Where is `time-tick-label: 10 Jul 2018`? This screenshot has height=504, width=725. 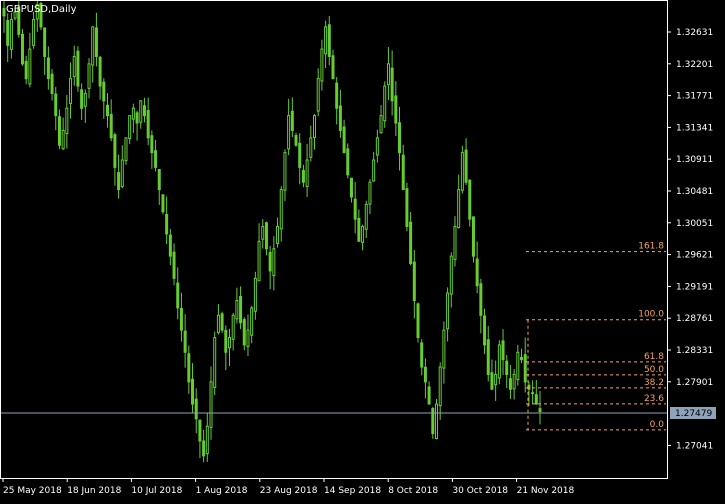
time-tick-label: 10 Jul 2018 is located at coordinates (156, 491).